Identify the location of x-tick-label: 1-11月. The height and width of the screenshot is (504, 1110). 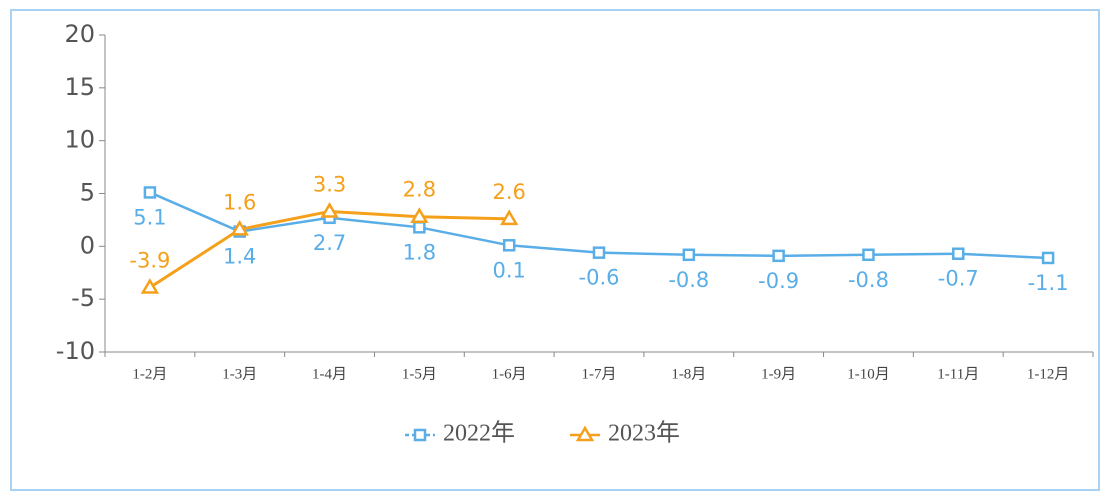
(958, 374).